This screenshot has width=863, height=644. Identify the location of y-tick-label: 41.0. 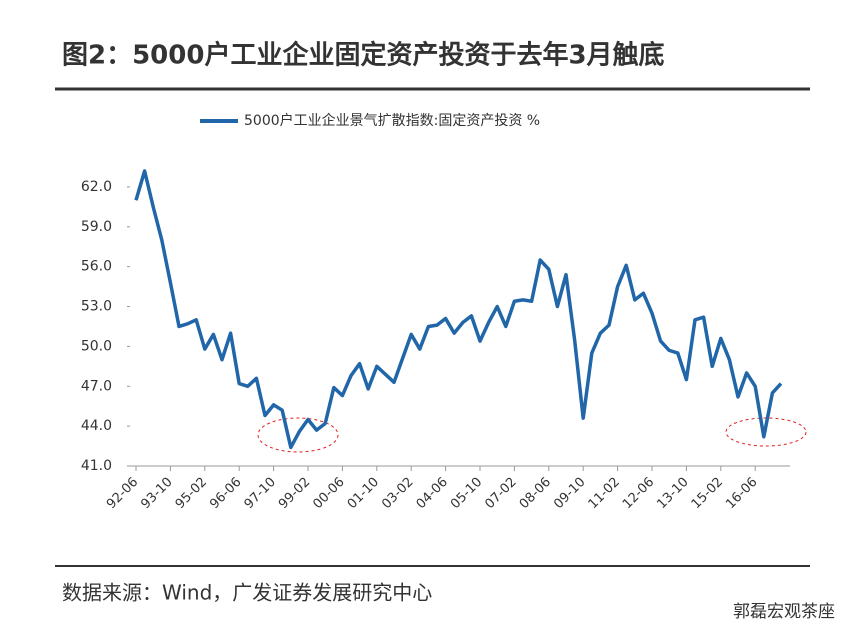
(96, 466).